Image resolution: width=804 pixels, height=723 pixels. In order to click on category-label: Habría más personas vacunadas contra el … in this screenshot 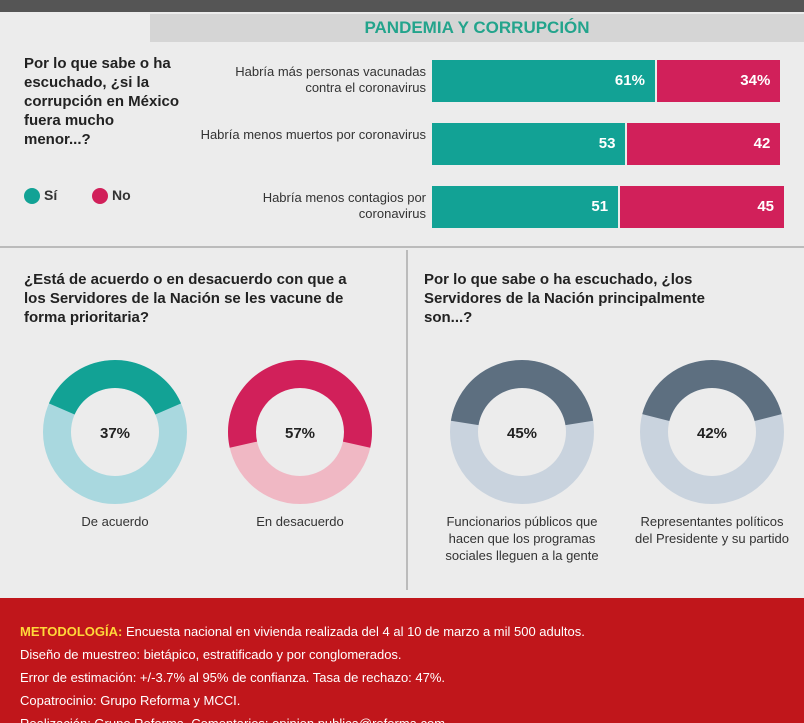, I will do `click(330, 79)`.